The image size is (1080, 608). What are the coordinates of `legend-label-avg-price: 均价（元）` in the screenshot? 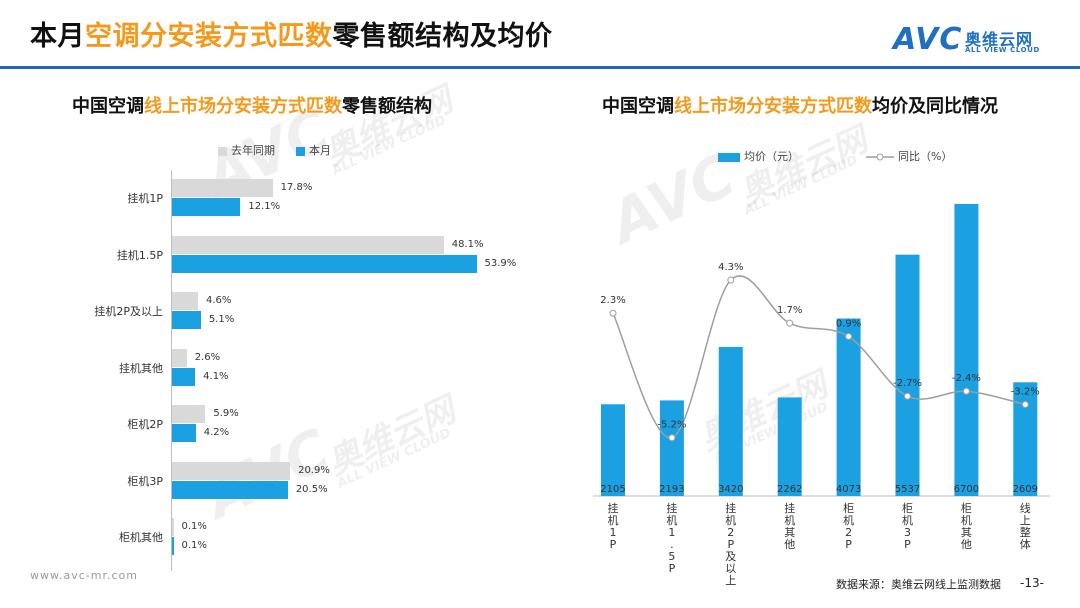 It's located at (771, 156).